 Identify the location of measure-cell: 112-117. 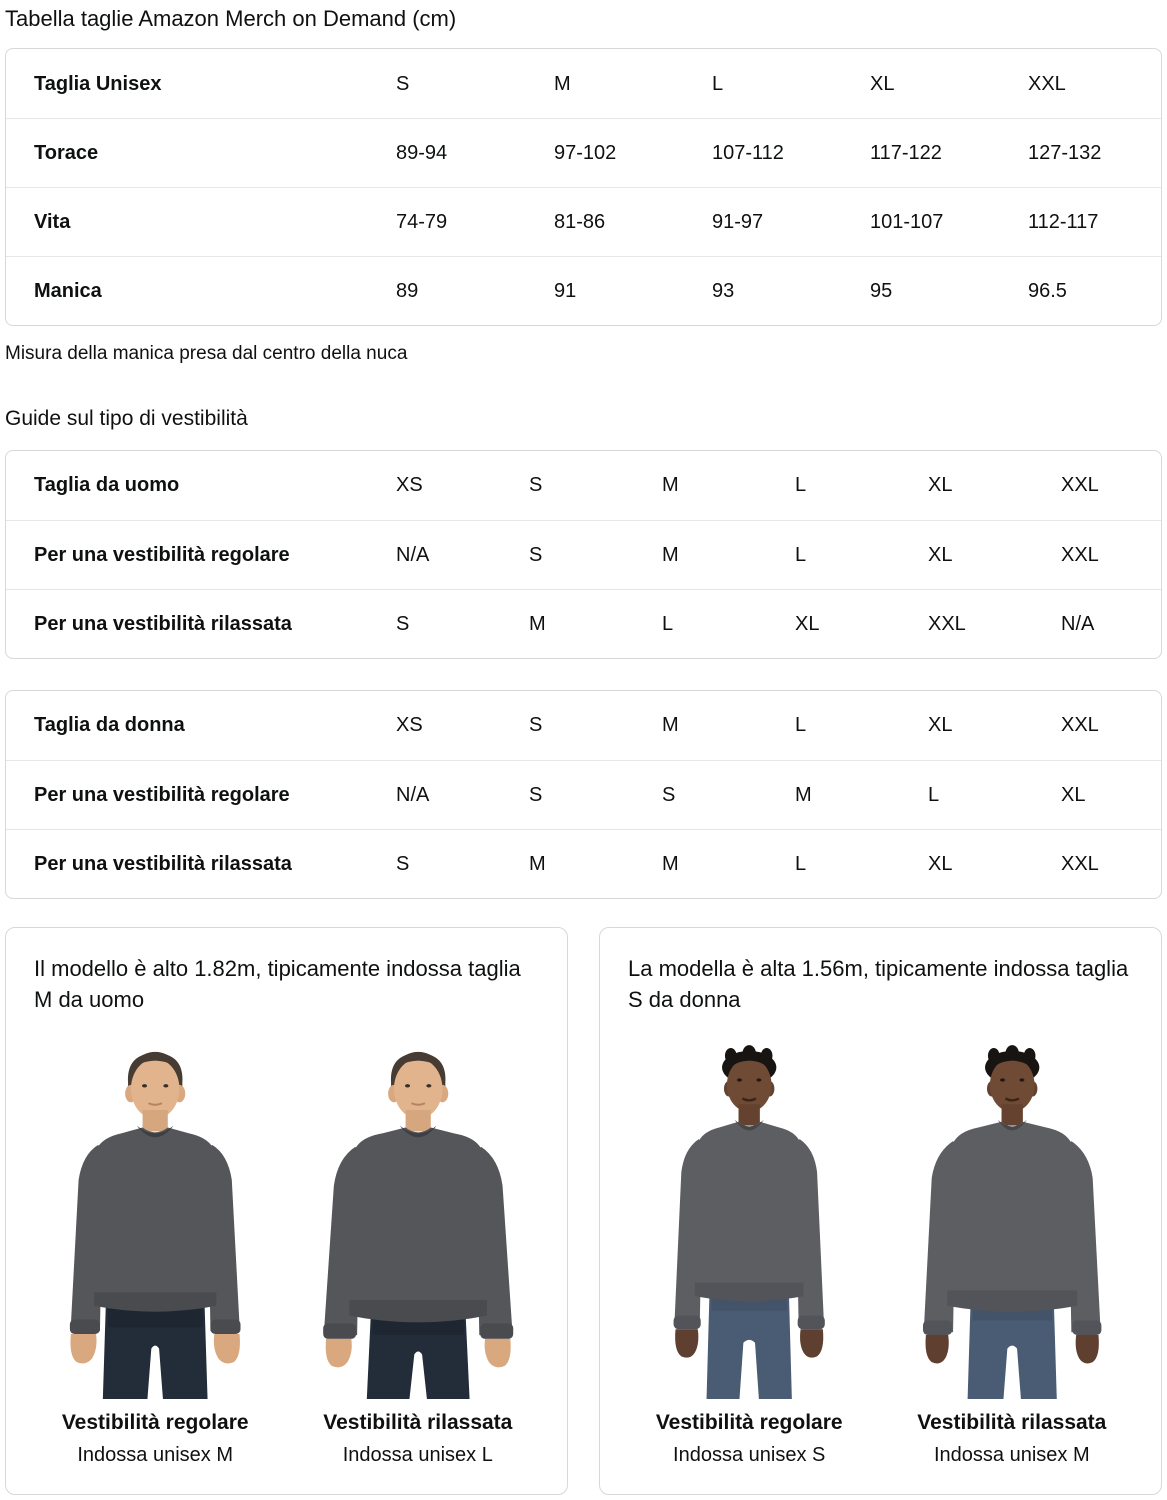
(1063, 222).